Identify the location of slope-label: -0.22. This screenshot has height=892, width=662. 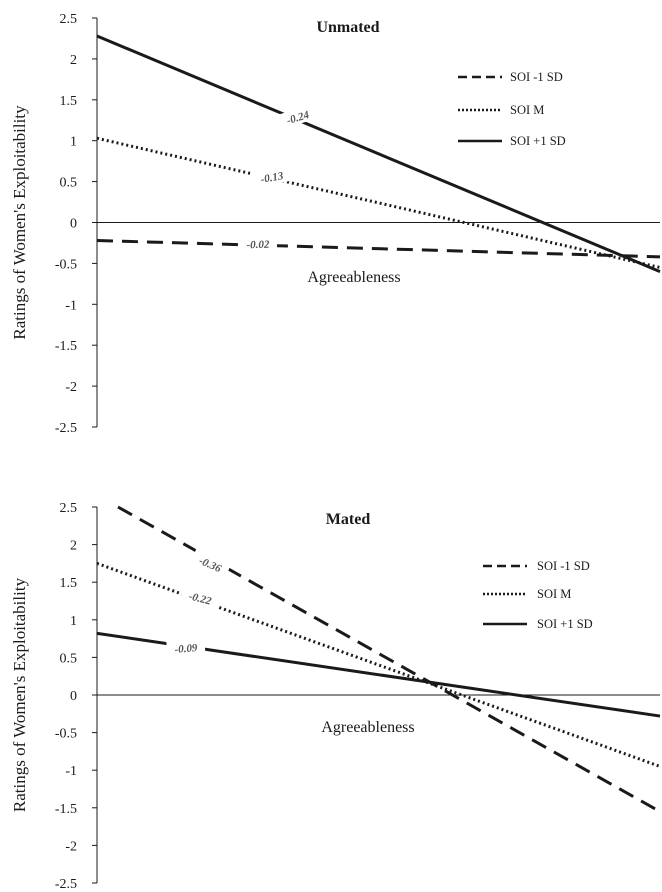
(200, 598).